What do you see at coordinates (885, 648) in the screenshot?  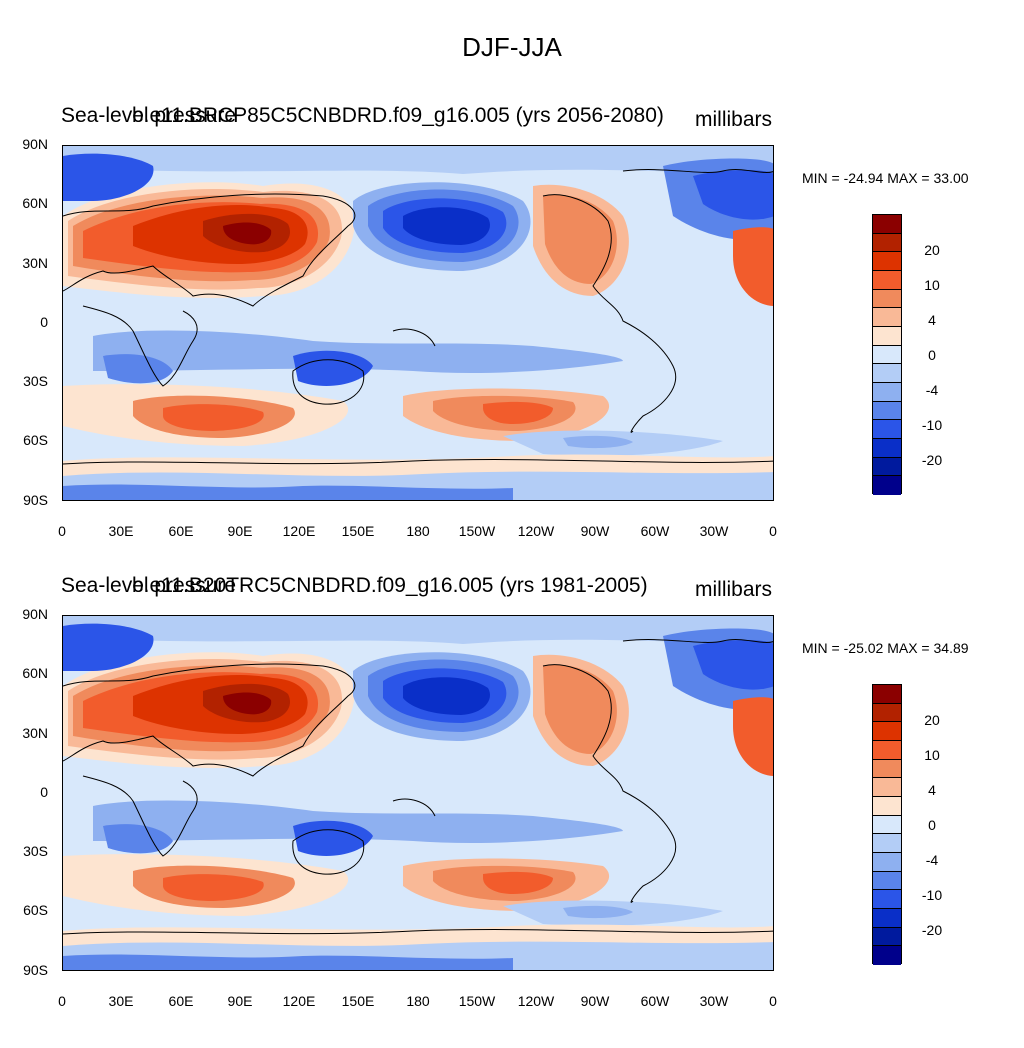 I see `min-max-label: MIN = -25.02 MAX = 34.89` at bounding box center [885, 648].